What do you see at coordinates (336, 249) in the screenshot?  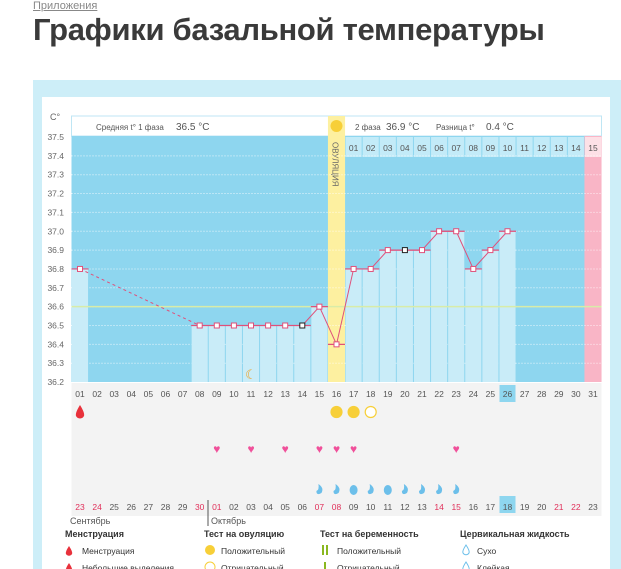 I see `ovulation-column` at bounding box center [336, 249].